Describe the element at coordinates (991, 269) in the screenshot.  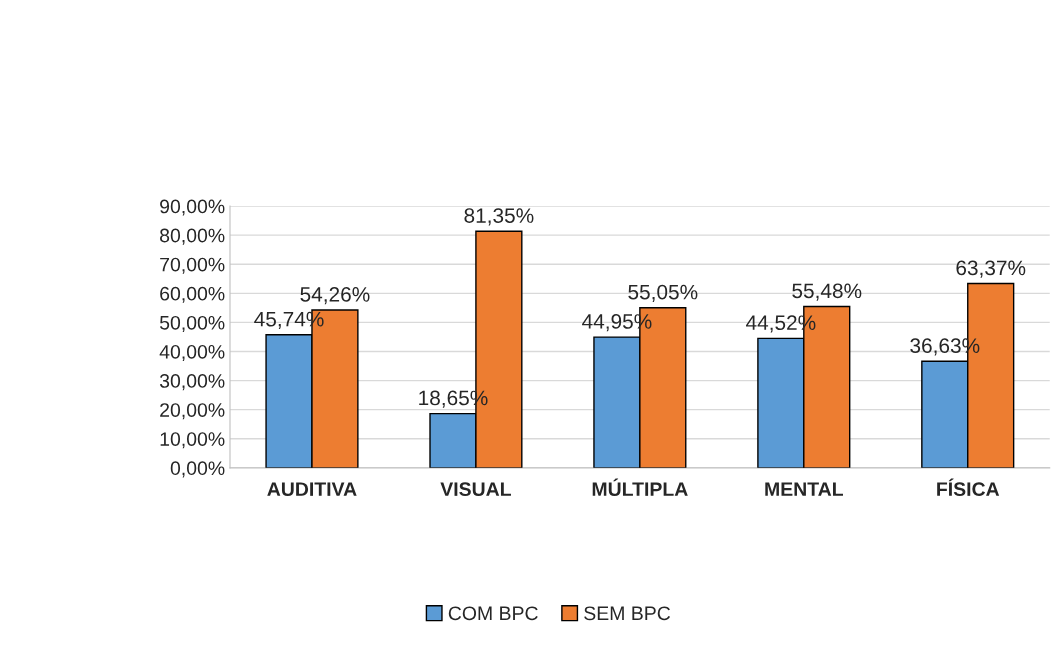
I see `data-label: 63,37%` at that location.